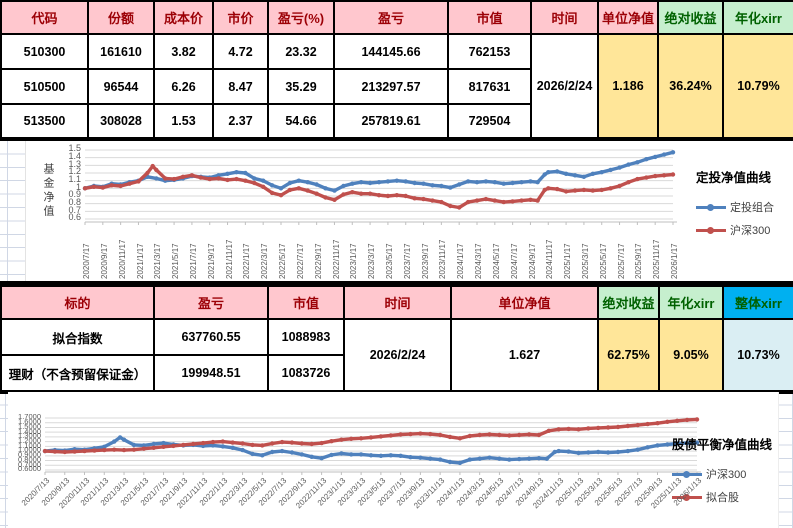 This screenshot has width=793, height=528. Describe the element at coordinates (301, 86) in the screenshot. I see `cell-pl-pct: 35.29` at that location.